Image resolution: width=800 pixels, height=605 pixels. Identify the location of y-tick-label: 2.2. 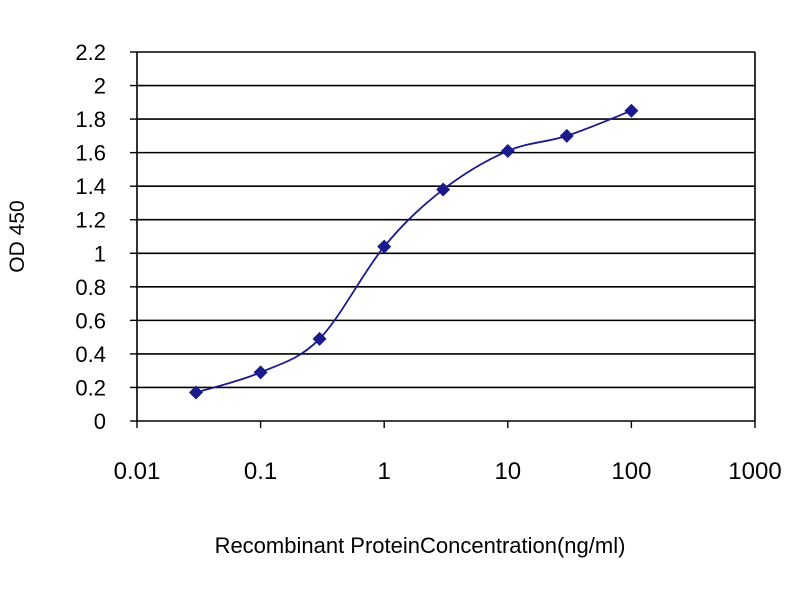
(90, 52).